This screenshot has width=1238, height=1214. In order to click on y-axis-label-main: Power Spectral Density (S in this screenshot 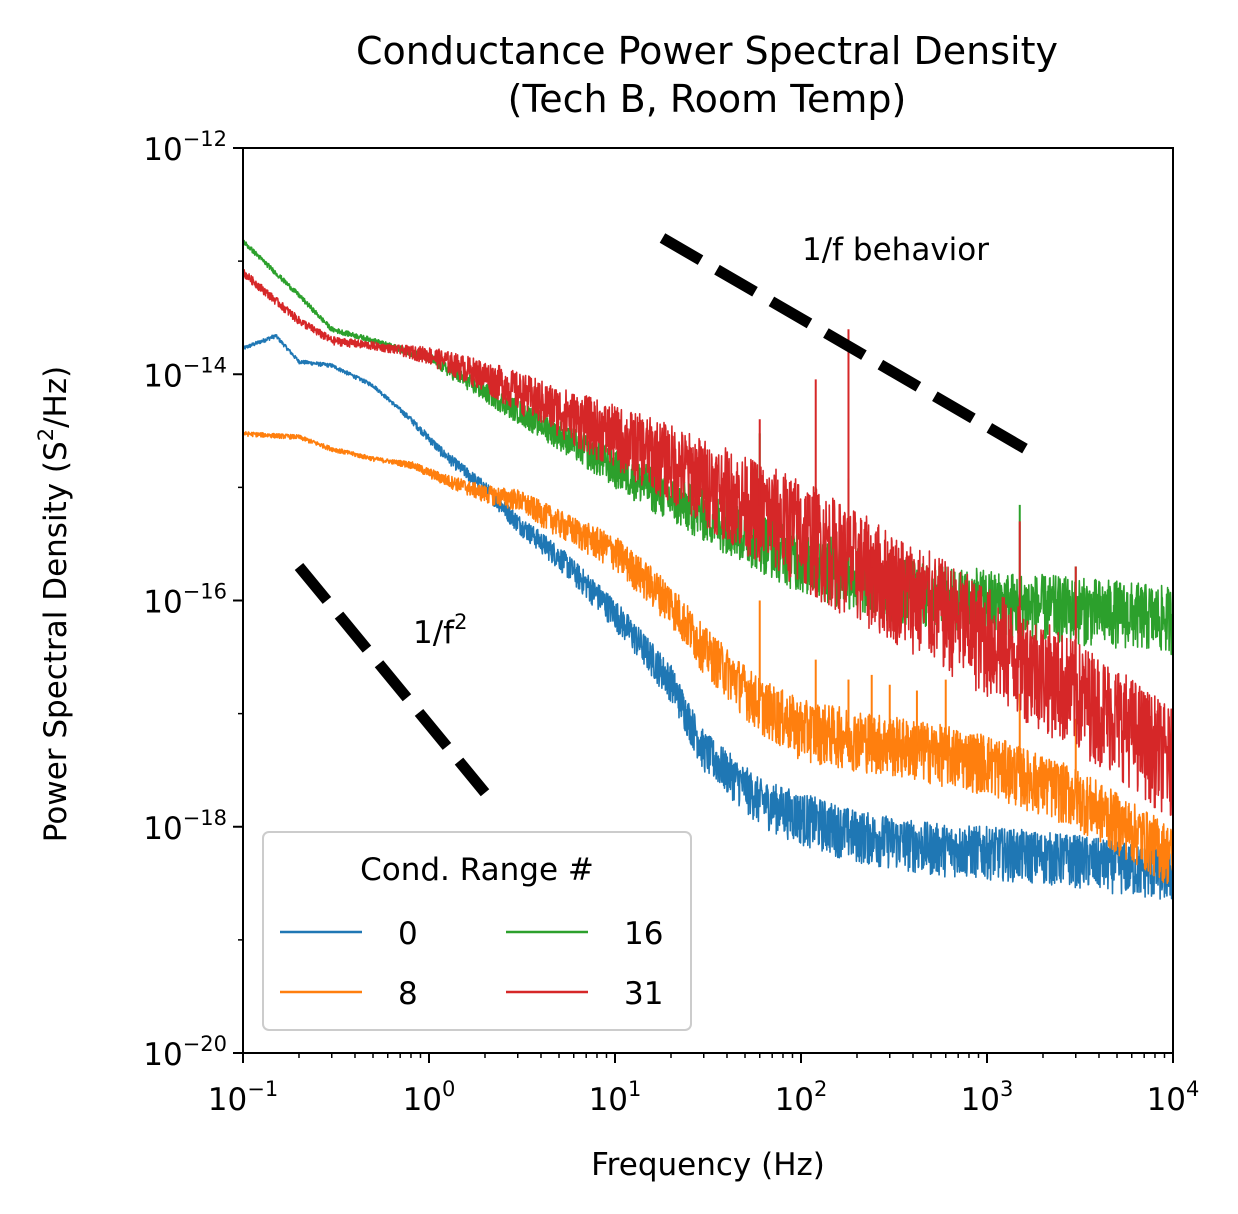, I will do `click(56, 641)`.